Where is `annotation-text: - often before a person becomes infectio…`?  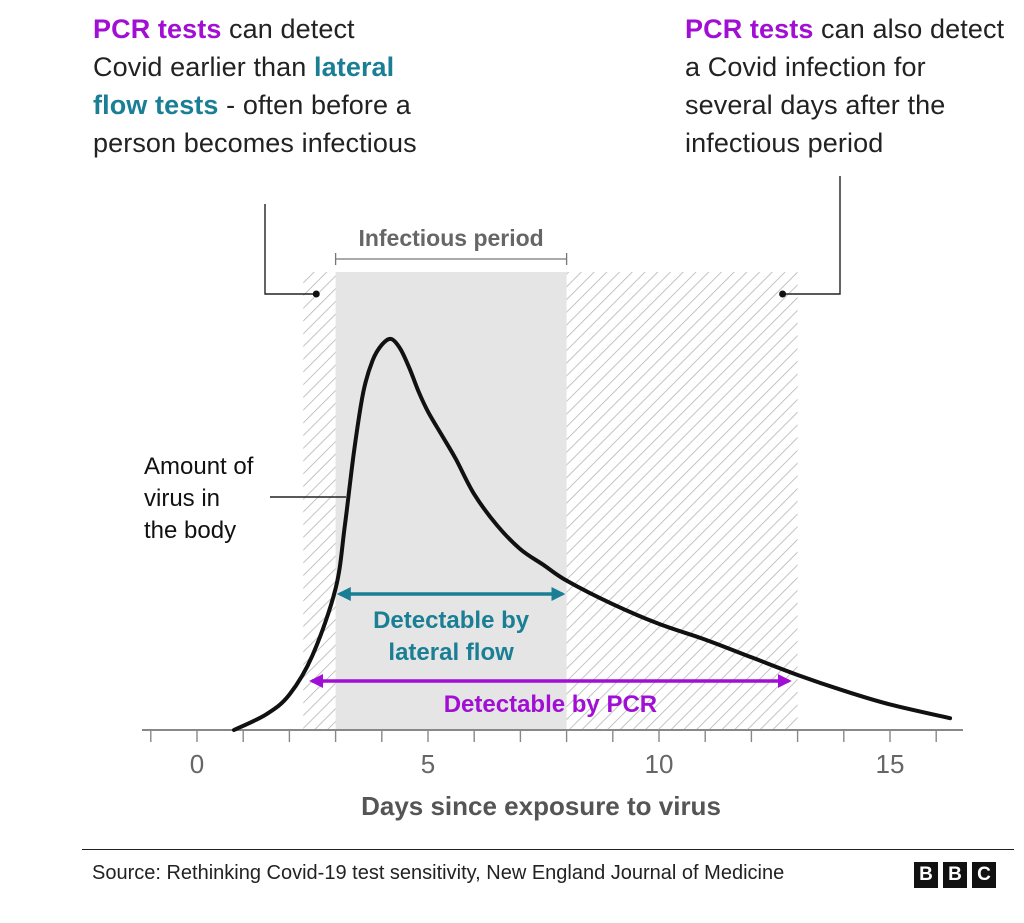 annotation-text: - often before a person becomes infectio… is located at coordinates (255, 124).